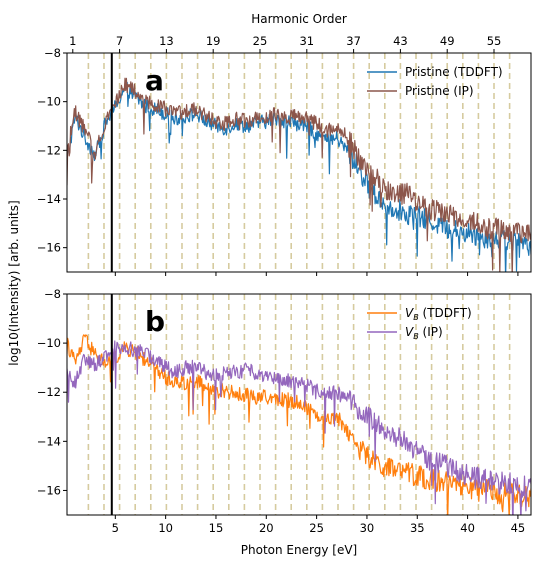 Image resolution: width=545 pixels, height=566 pixels. What do you see at coordinates (400, 41) in the screenshot?
I see `top-tick-label: 43` at bounding box center [400, 41].